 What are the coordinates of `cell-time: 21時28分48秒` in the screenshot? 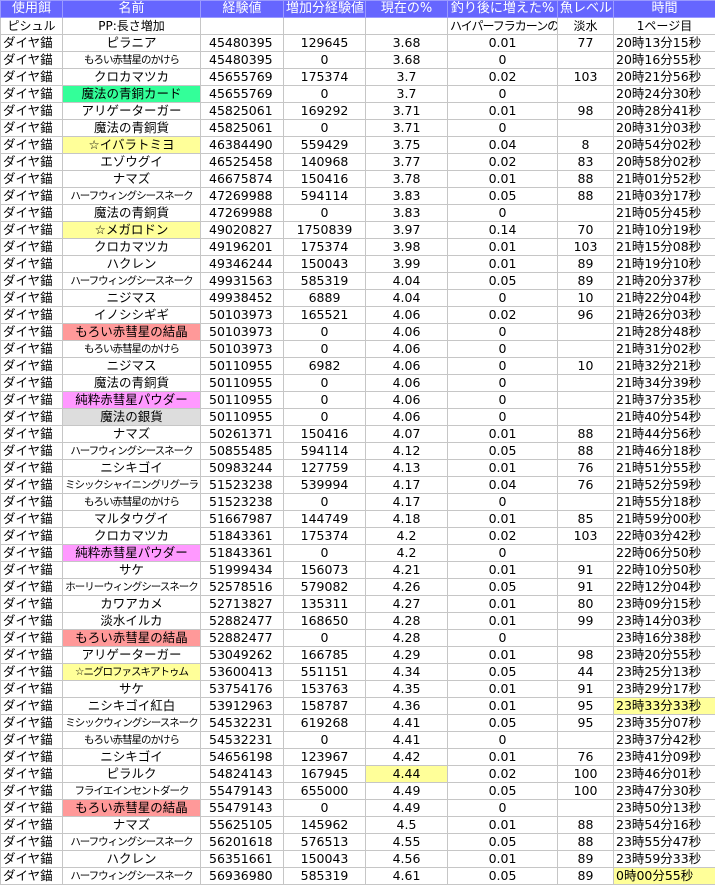 It's located at (664, 332).